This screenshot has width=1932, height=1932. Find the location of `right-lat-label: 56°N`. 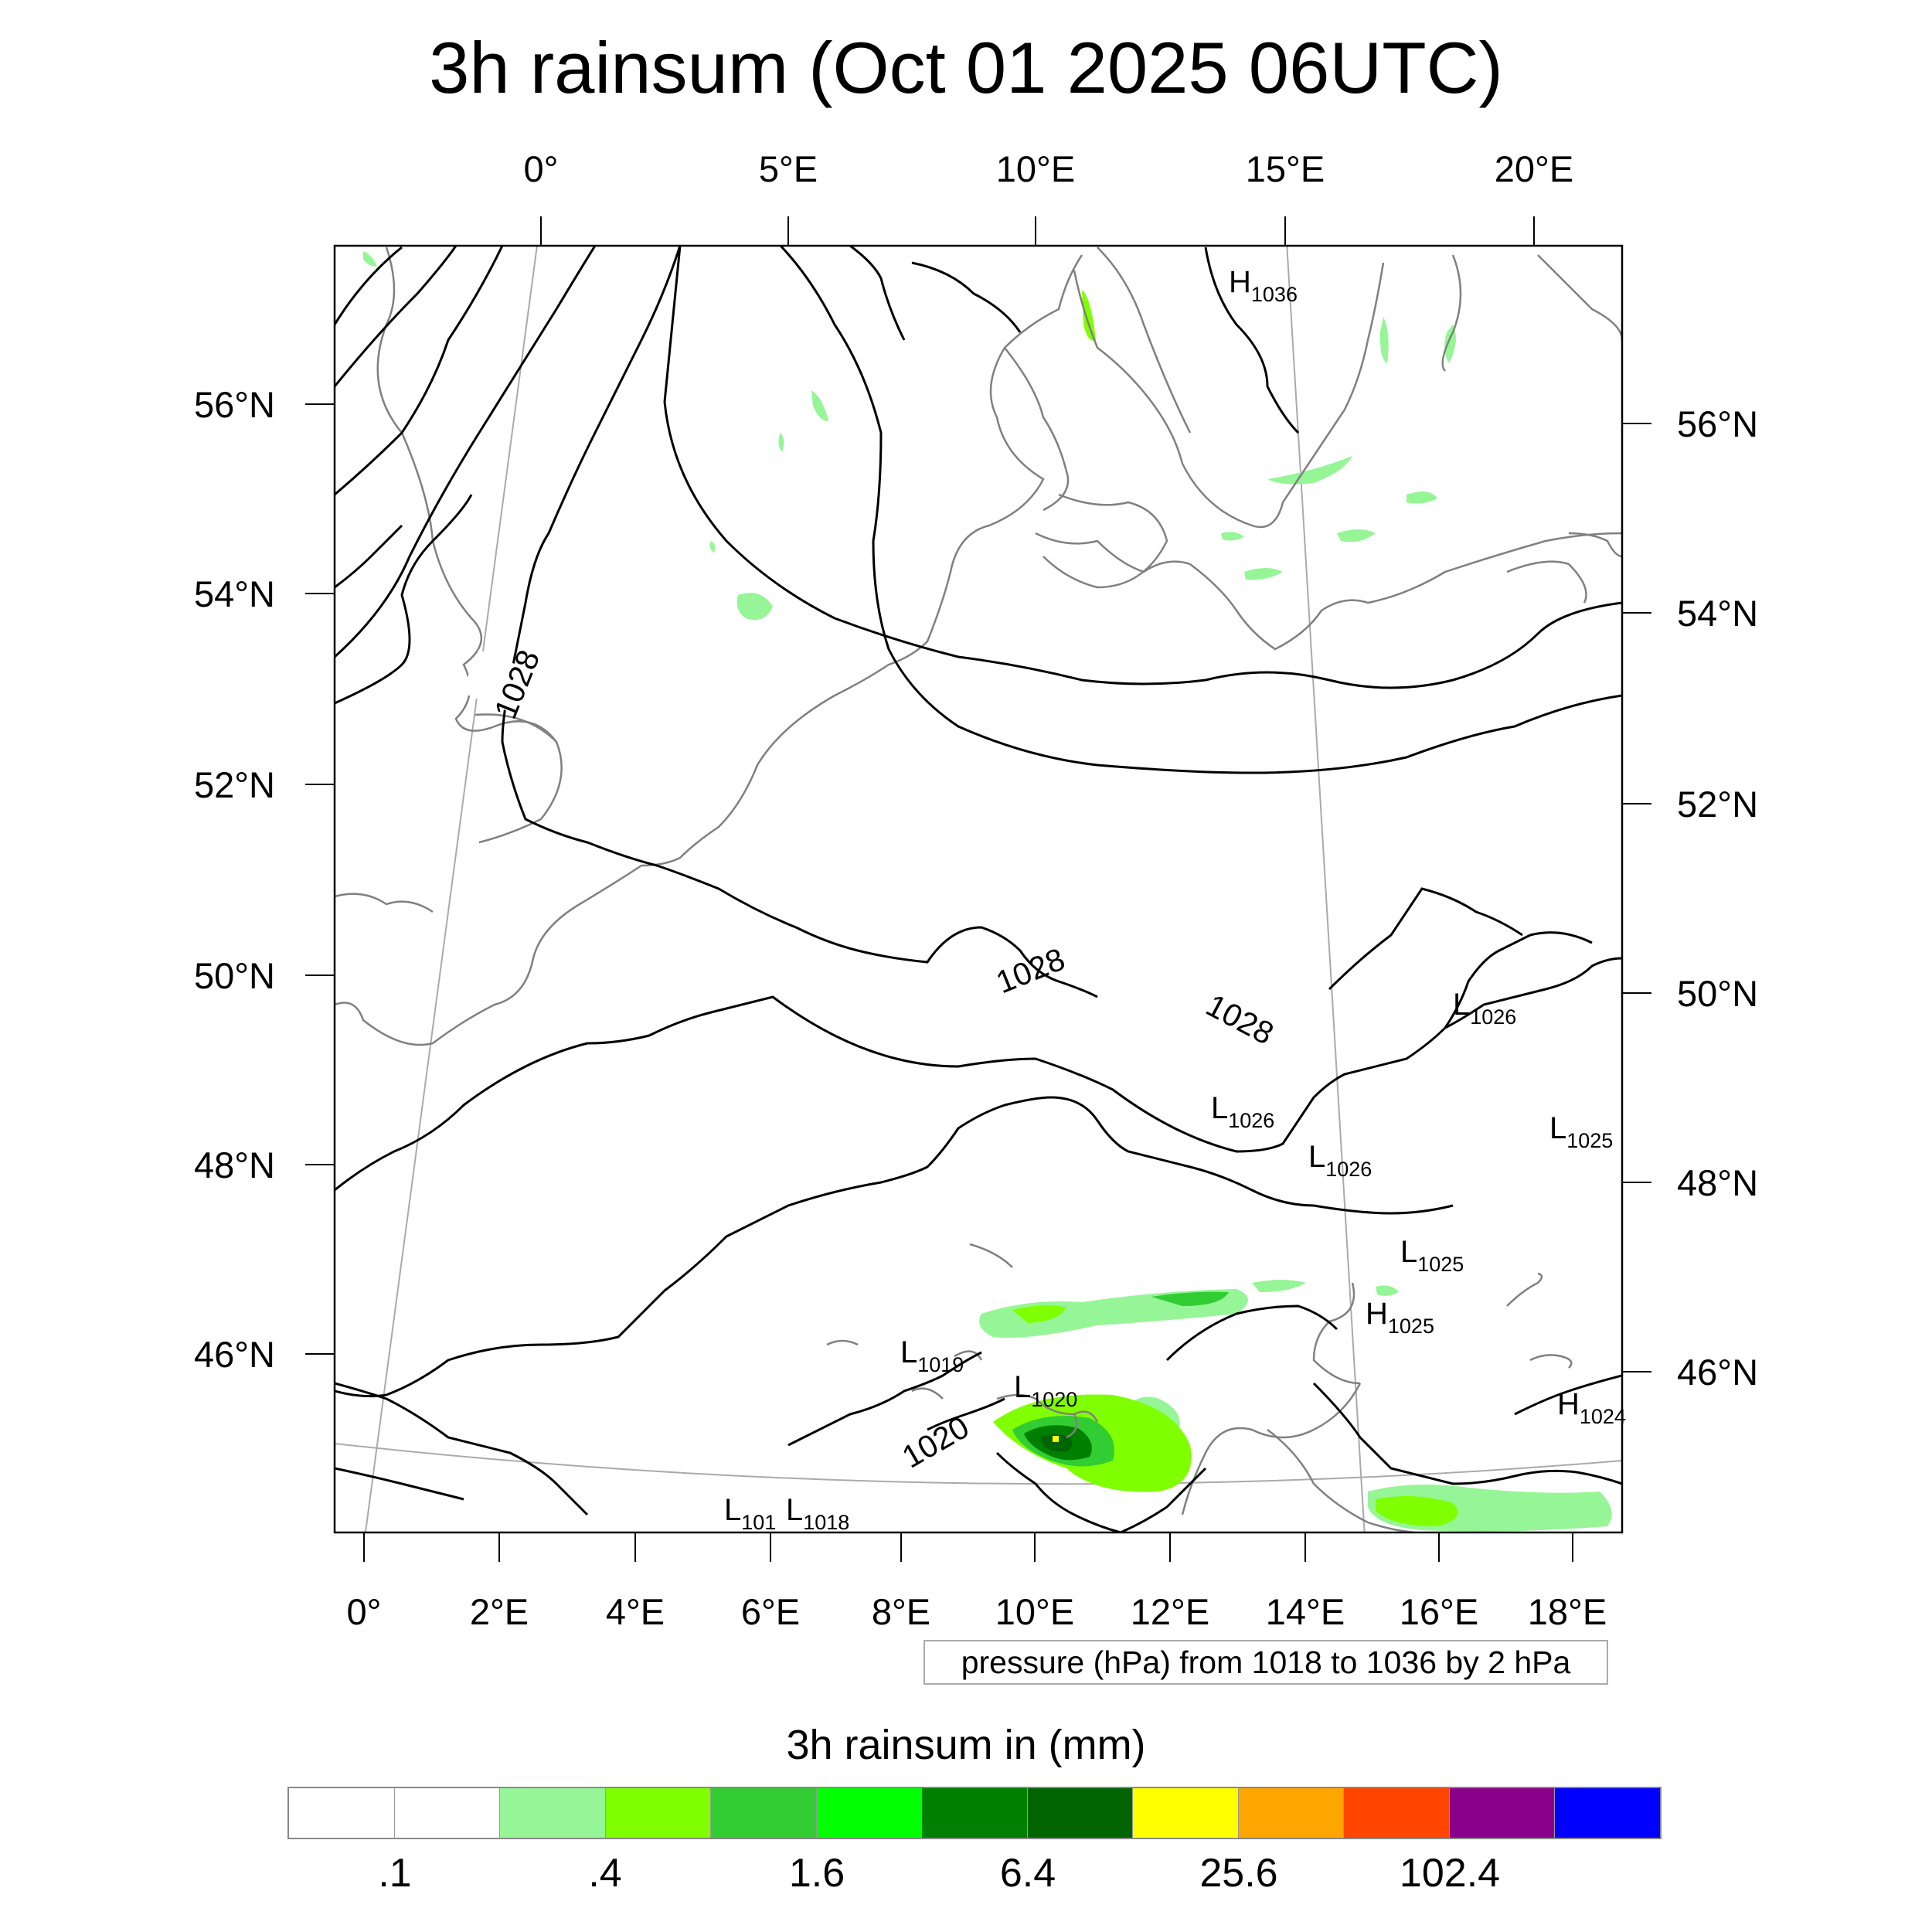

right-lat-label: 56°N is located at coordinates (1717, 424).